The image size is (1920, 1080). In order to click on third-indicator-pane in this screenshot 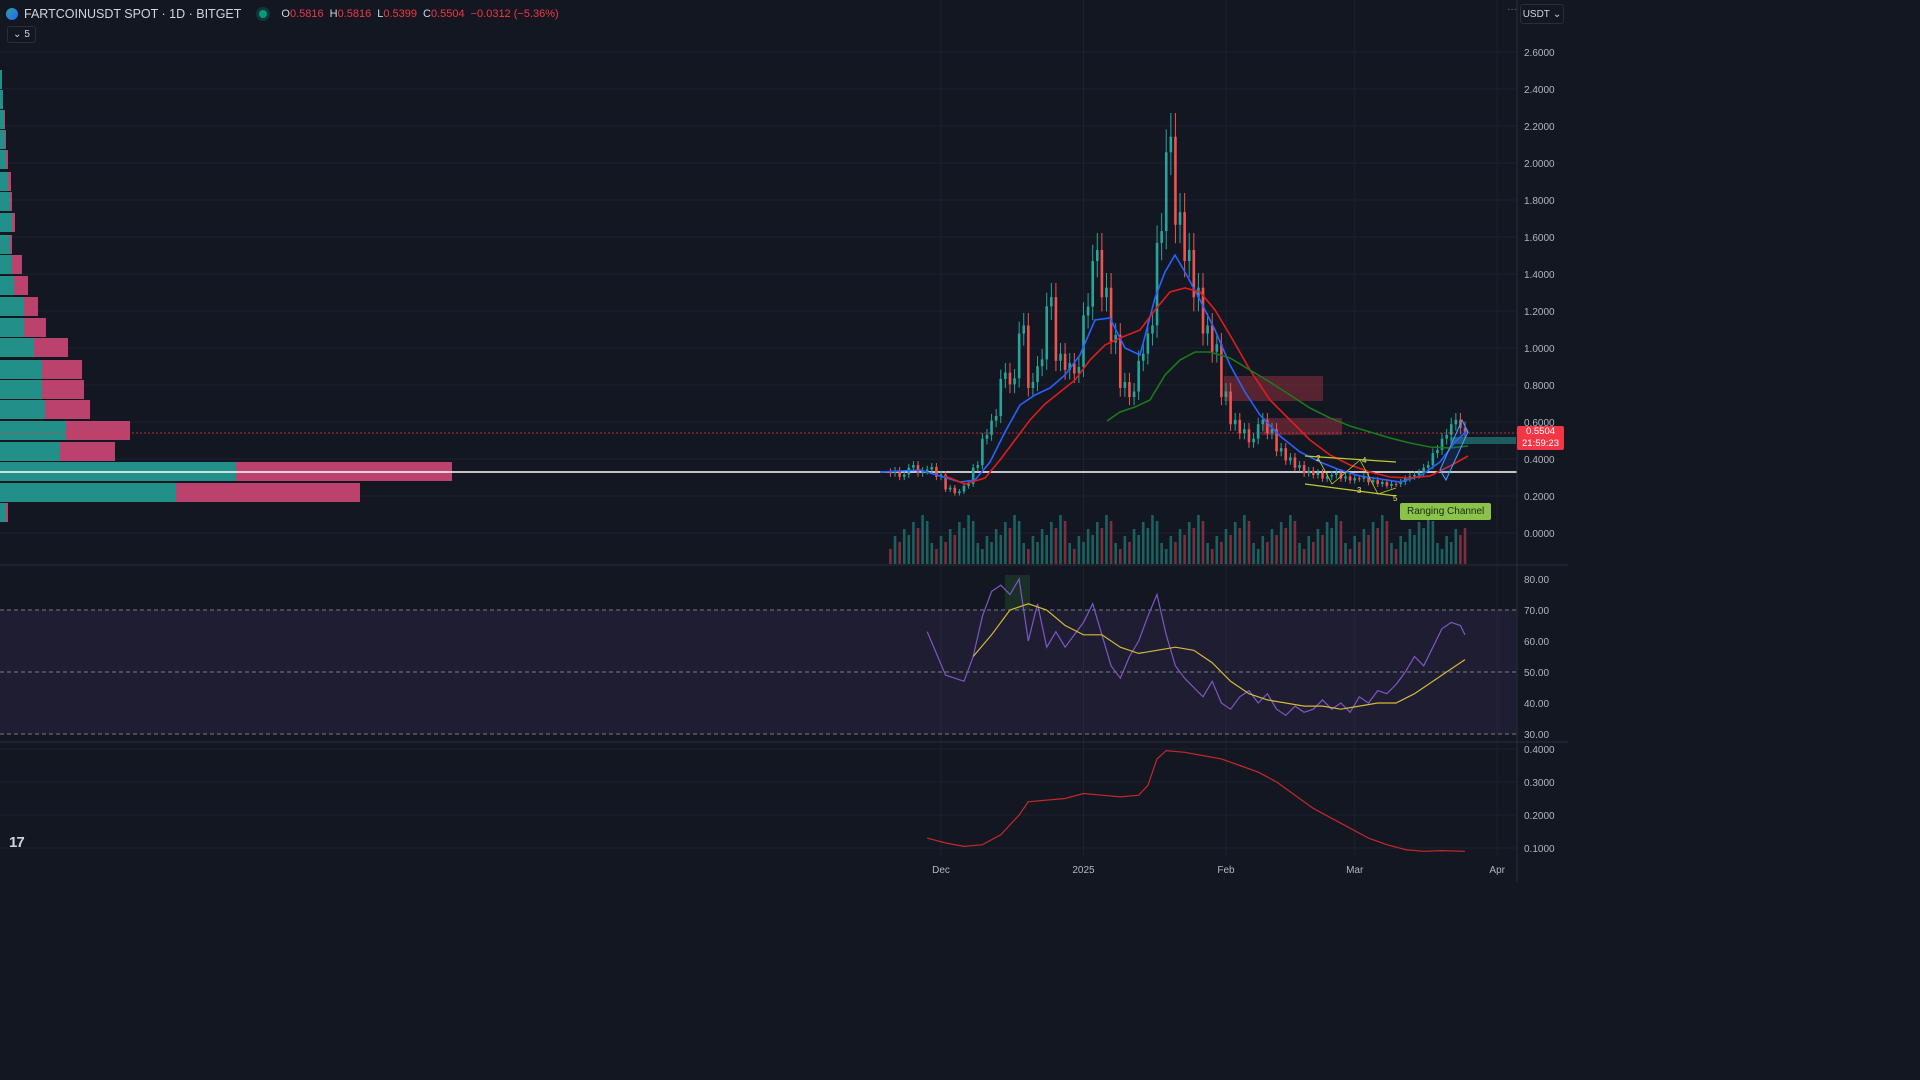, I will do `click(1196, 800)`.